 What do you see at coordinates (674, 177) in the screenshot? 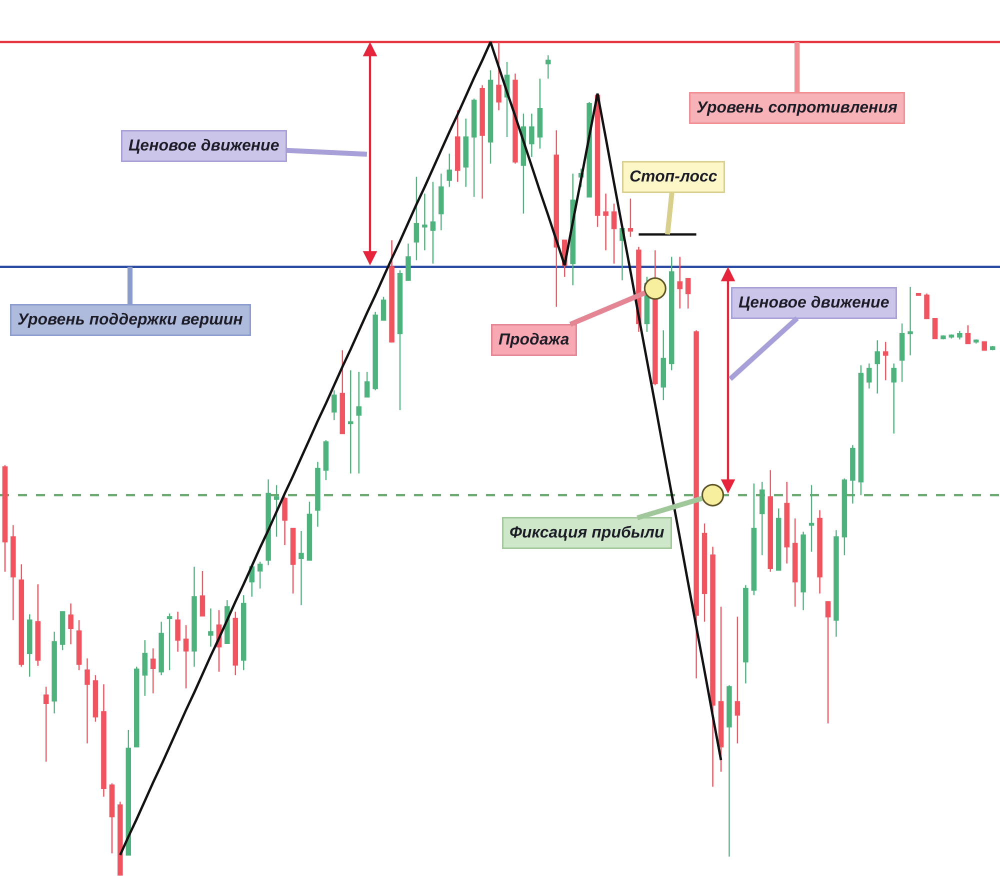
I see `text: Стоп-лосс` at bounding box center [674, 177].